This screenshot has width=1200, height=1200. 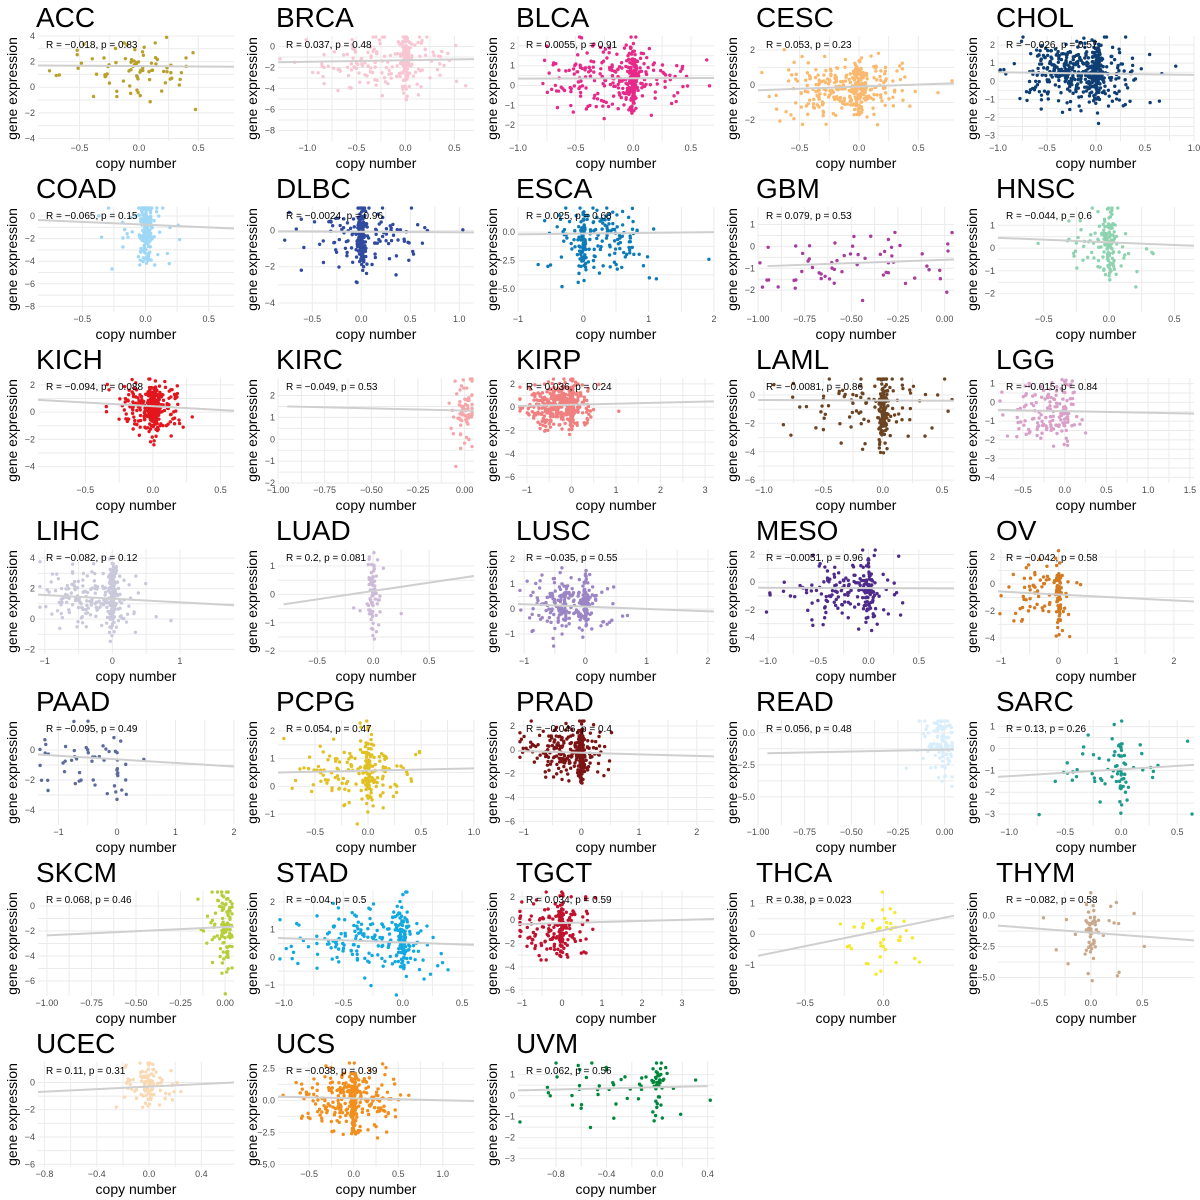 I want to click on correlation-annotation: R = −0.094, p = 0.088, so click(x=94, y=387).